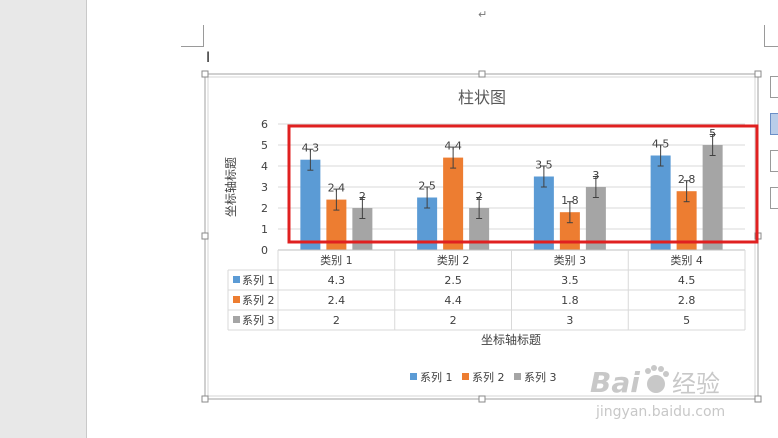 Image resolution: width=778 pixels, height=438 pixels. Describe the element at coordinates (570, 280) in the screenshot. I see `table-cell: 3.5` at that location.